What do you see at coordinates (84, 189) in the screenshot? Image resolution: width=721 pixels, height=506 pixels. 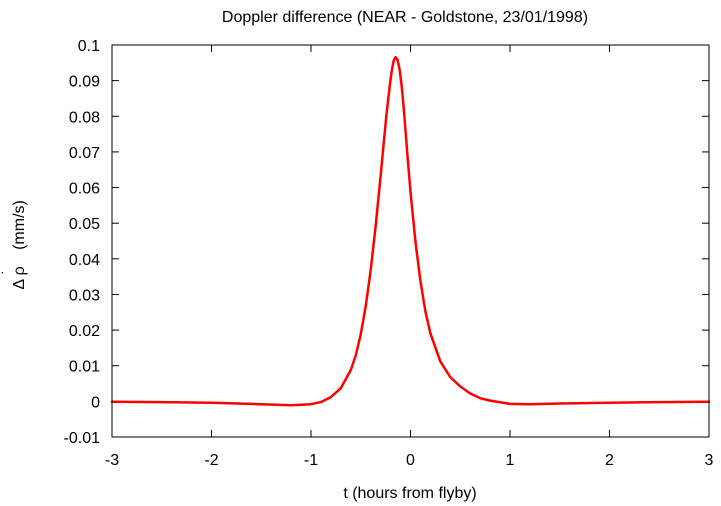 I see `y-tick-label: 0.06` at bounding box center [84, 189].